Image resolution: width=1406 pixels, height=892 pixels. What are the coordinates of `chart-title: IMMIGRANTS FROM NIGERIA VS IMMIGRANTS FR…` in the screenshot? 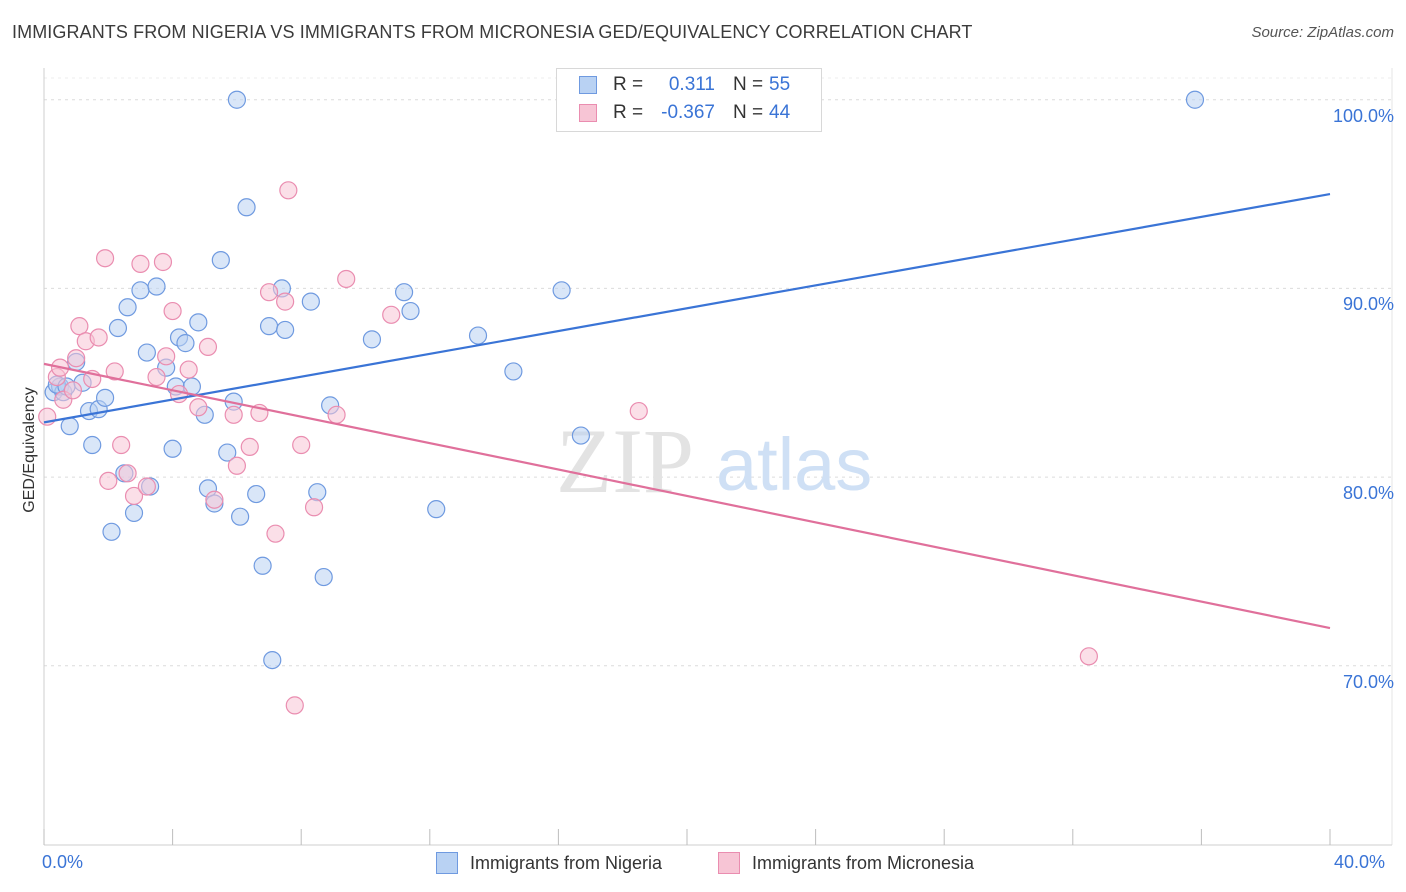 It's located at (492, 32).